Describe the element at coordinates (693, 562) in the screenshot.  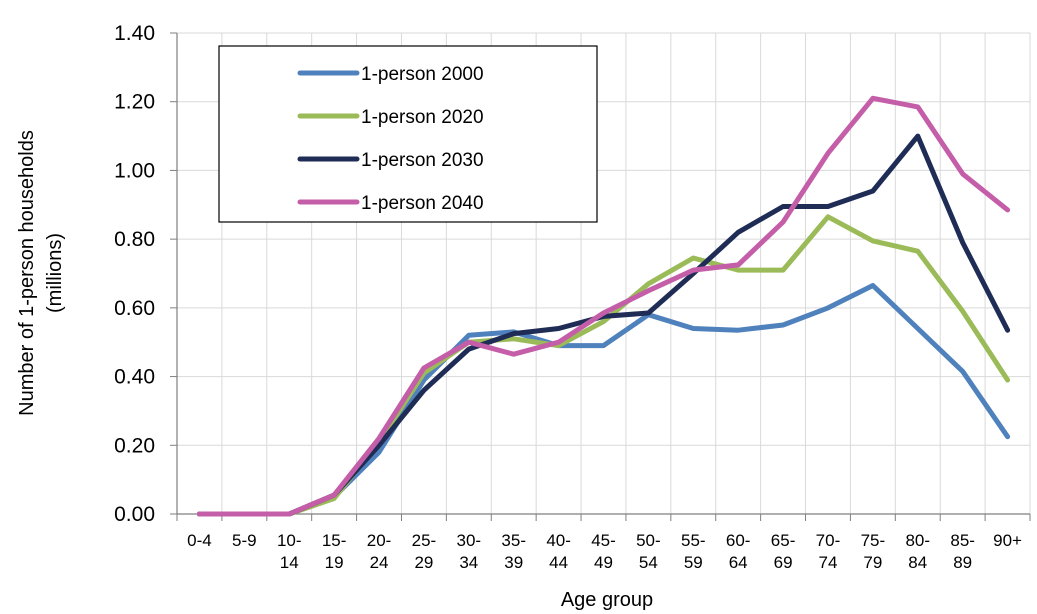
I see `x-tick-label: 59` at that location.